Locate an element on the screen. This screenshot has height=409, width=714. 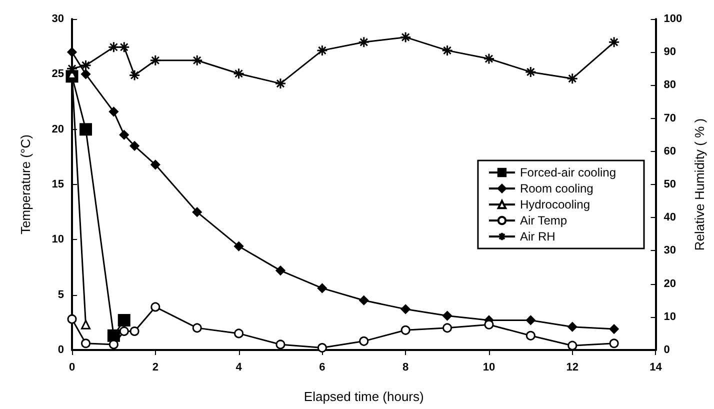
y-tick-label: 20 is located at coordinates (58, 129).